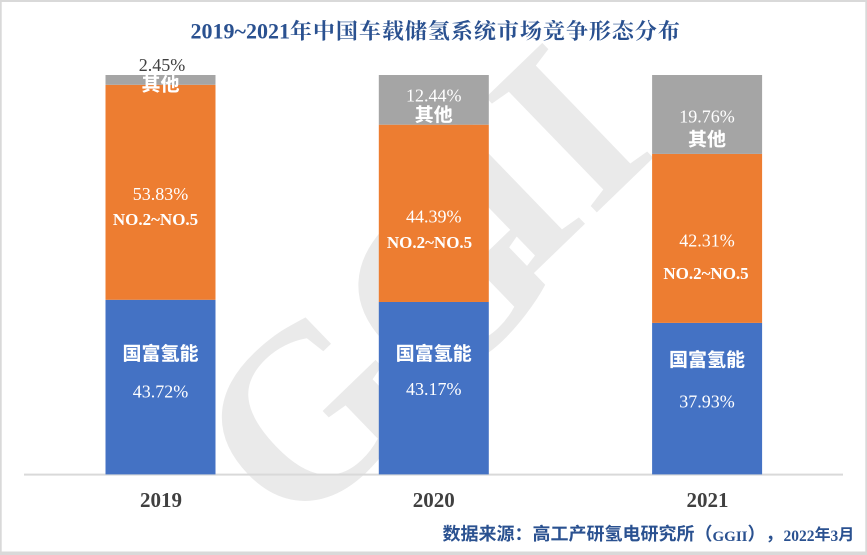  Describe the element at coordinates (161, 392) in the screenshot. I see `svg-text: 43.72%` at that location.